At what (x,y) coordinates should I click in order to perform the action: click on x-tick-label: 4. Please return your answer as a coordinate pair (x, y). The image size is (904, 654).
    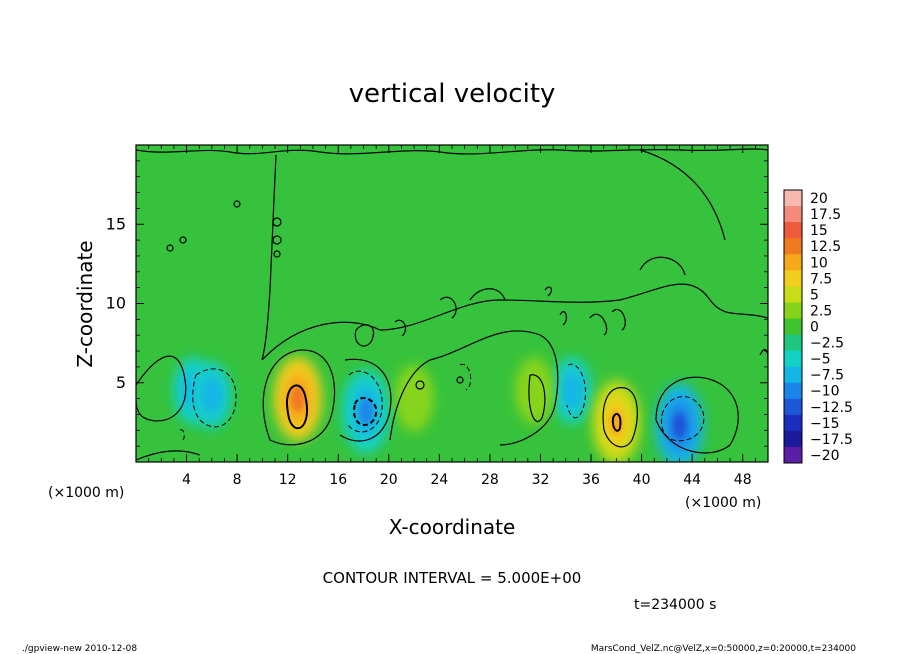
    Looking at the image, I should click on (186, 480).